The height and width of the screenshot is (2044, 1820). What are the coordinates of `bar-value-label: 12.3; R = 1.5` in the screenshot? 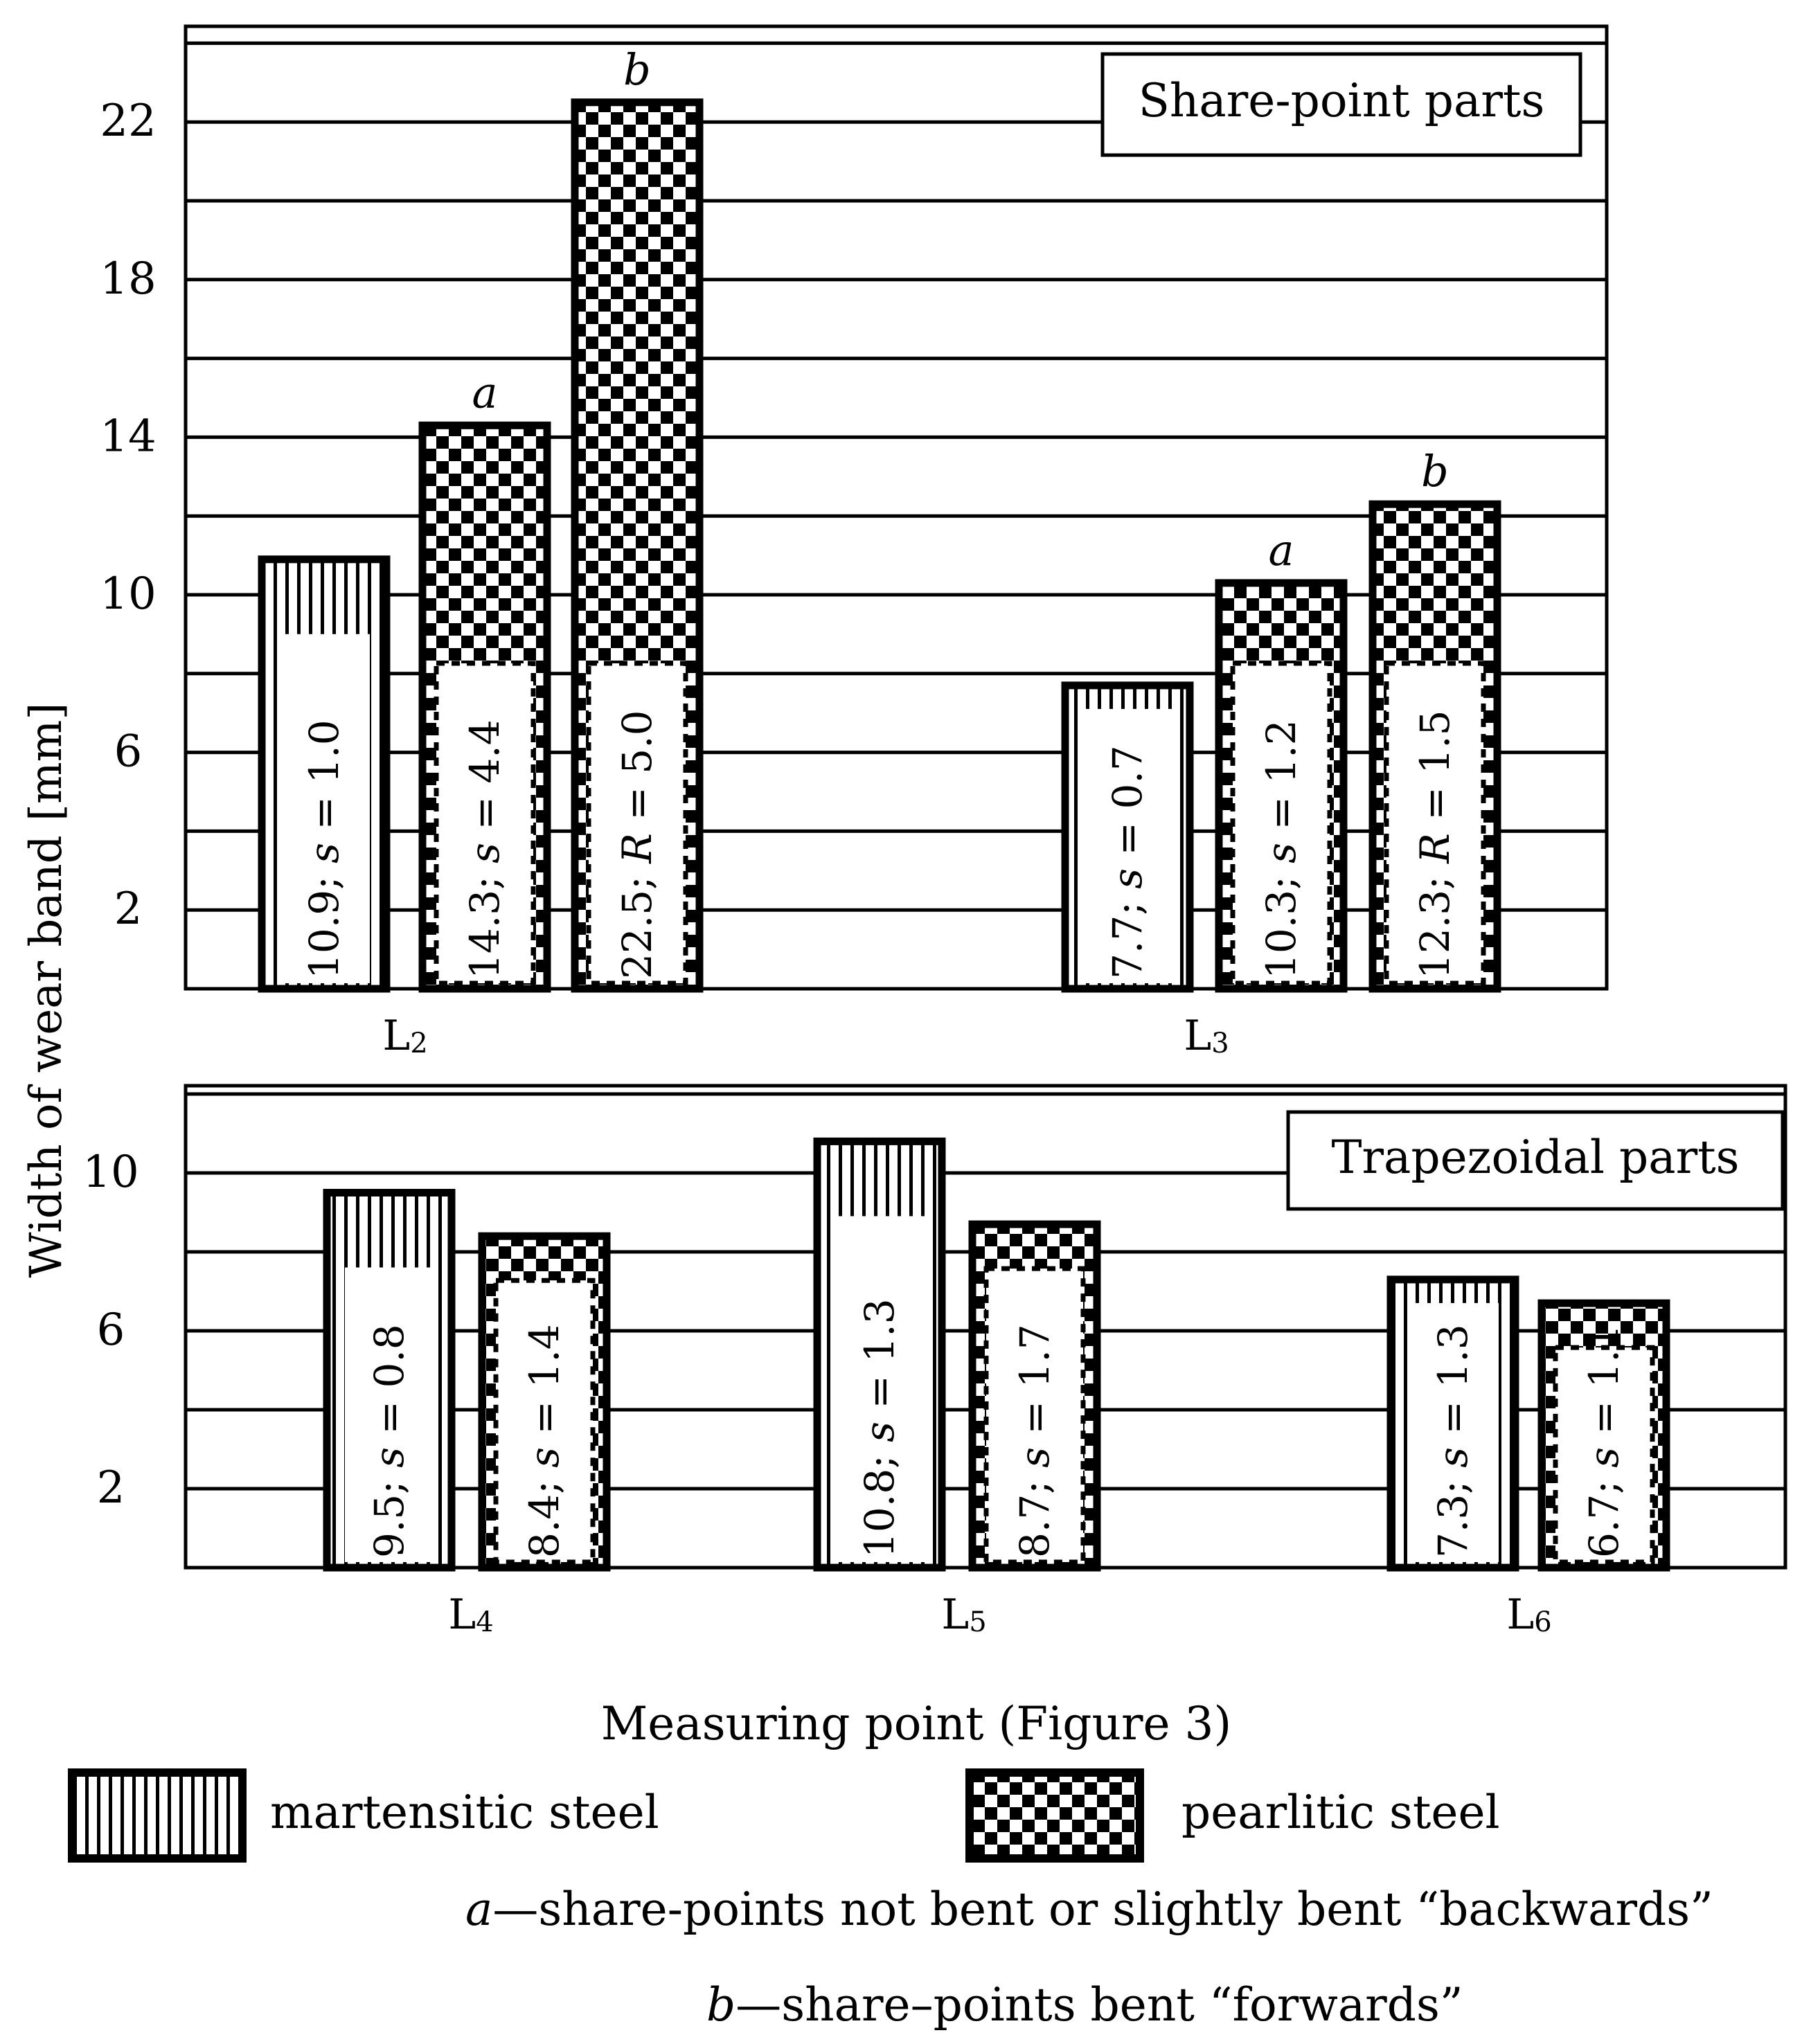 It's located at (1434, 845).